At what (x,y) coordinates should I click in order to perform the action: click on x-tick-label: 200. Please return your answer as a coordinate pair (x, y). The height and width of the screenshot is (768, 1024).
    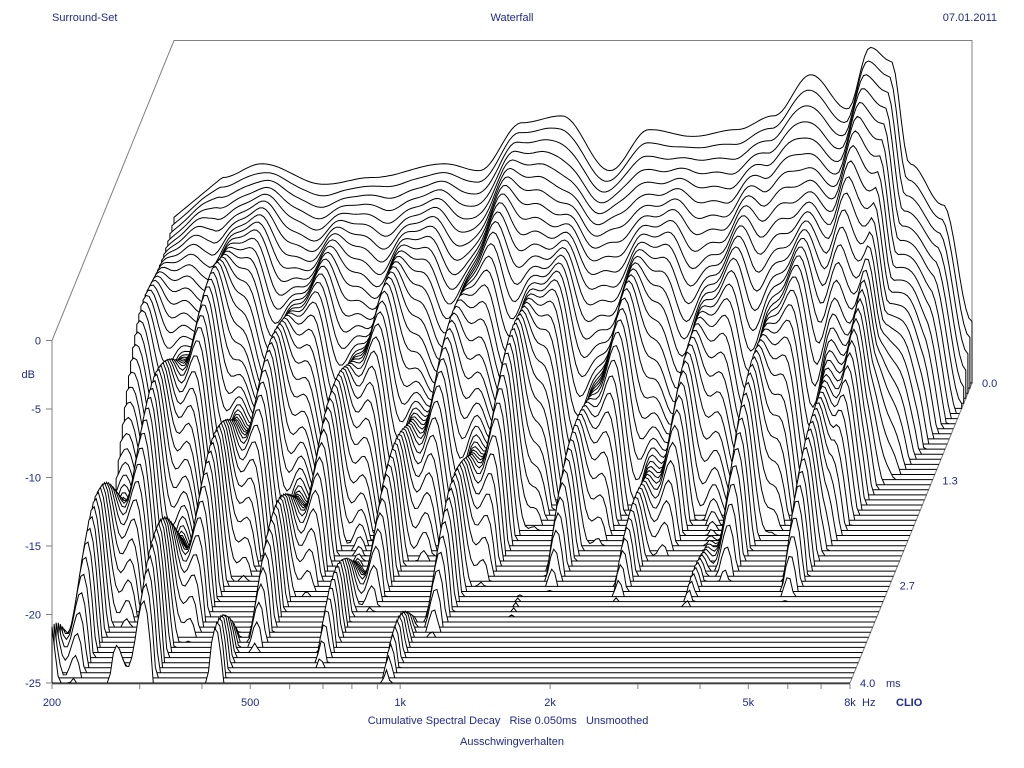
    Looking at the image, I should click on (52, 703).